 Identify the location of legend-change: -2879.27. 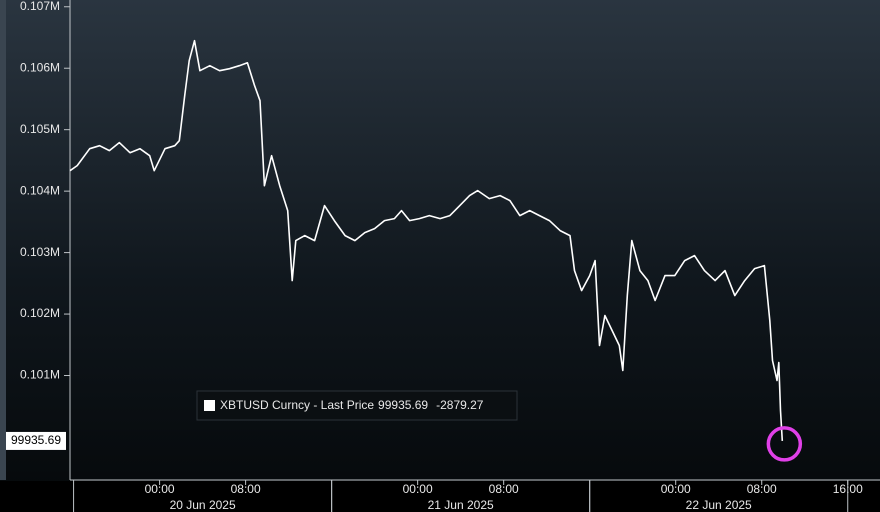
(460, 405).